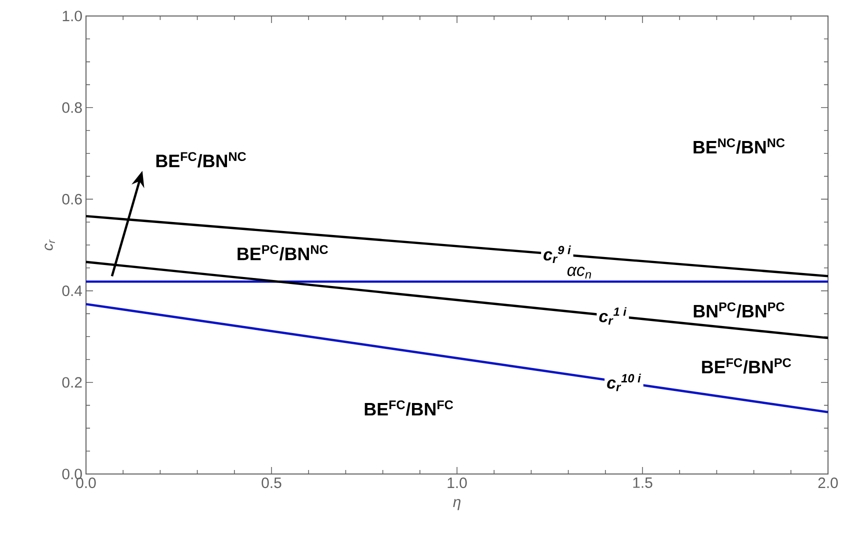  I want to click on x-tick-label: 1.0, so click(457, 483).